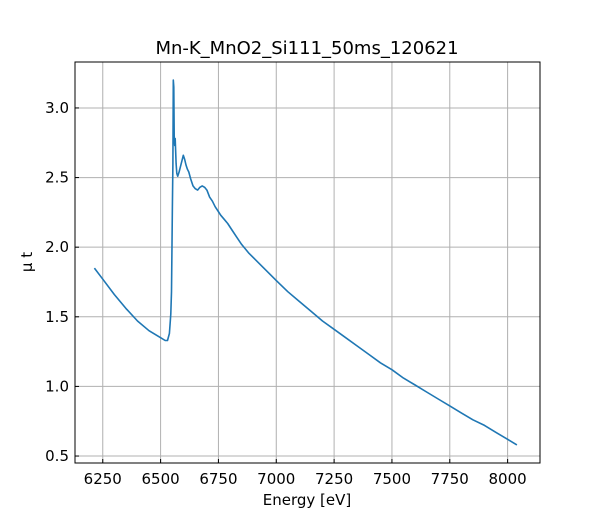 The height and width of the screenshot is (520, 600). Describe the element at coordinates (57, 317) in the screenshot. I see `y-tick-label: 1.5` at that location.